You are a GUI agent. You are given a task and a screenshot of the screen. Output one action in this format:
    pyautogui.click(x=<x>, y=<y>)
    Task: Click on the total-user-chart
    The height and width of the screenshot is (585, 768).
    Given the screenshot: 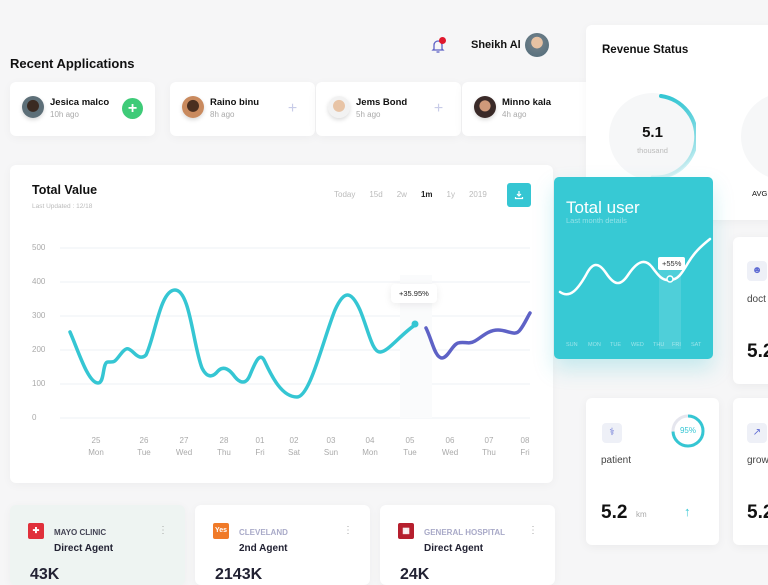 What is the action you would take?
    pyautogui.click(x=635, y=266)
    